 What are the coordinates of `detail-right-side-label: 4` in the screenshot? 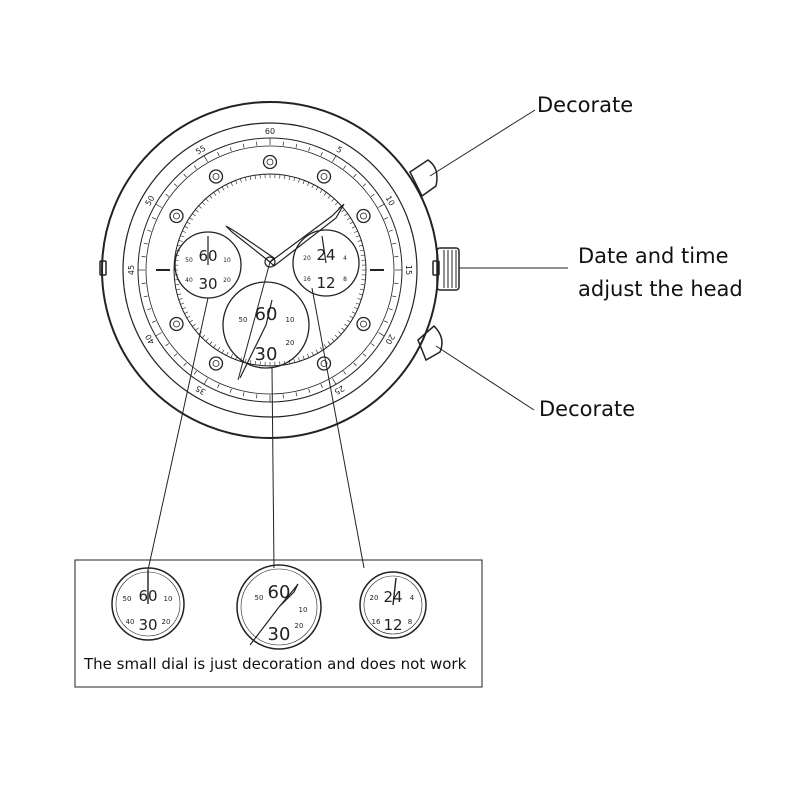 It's located at (412, 598).